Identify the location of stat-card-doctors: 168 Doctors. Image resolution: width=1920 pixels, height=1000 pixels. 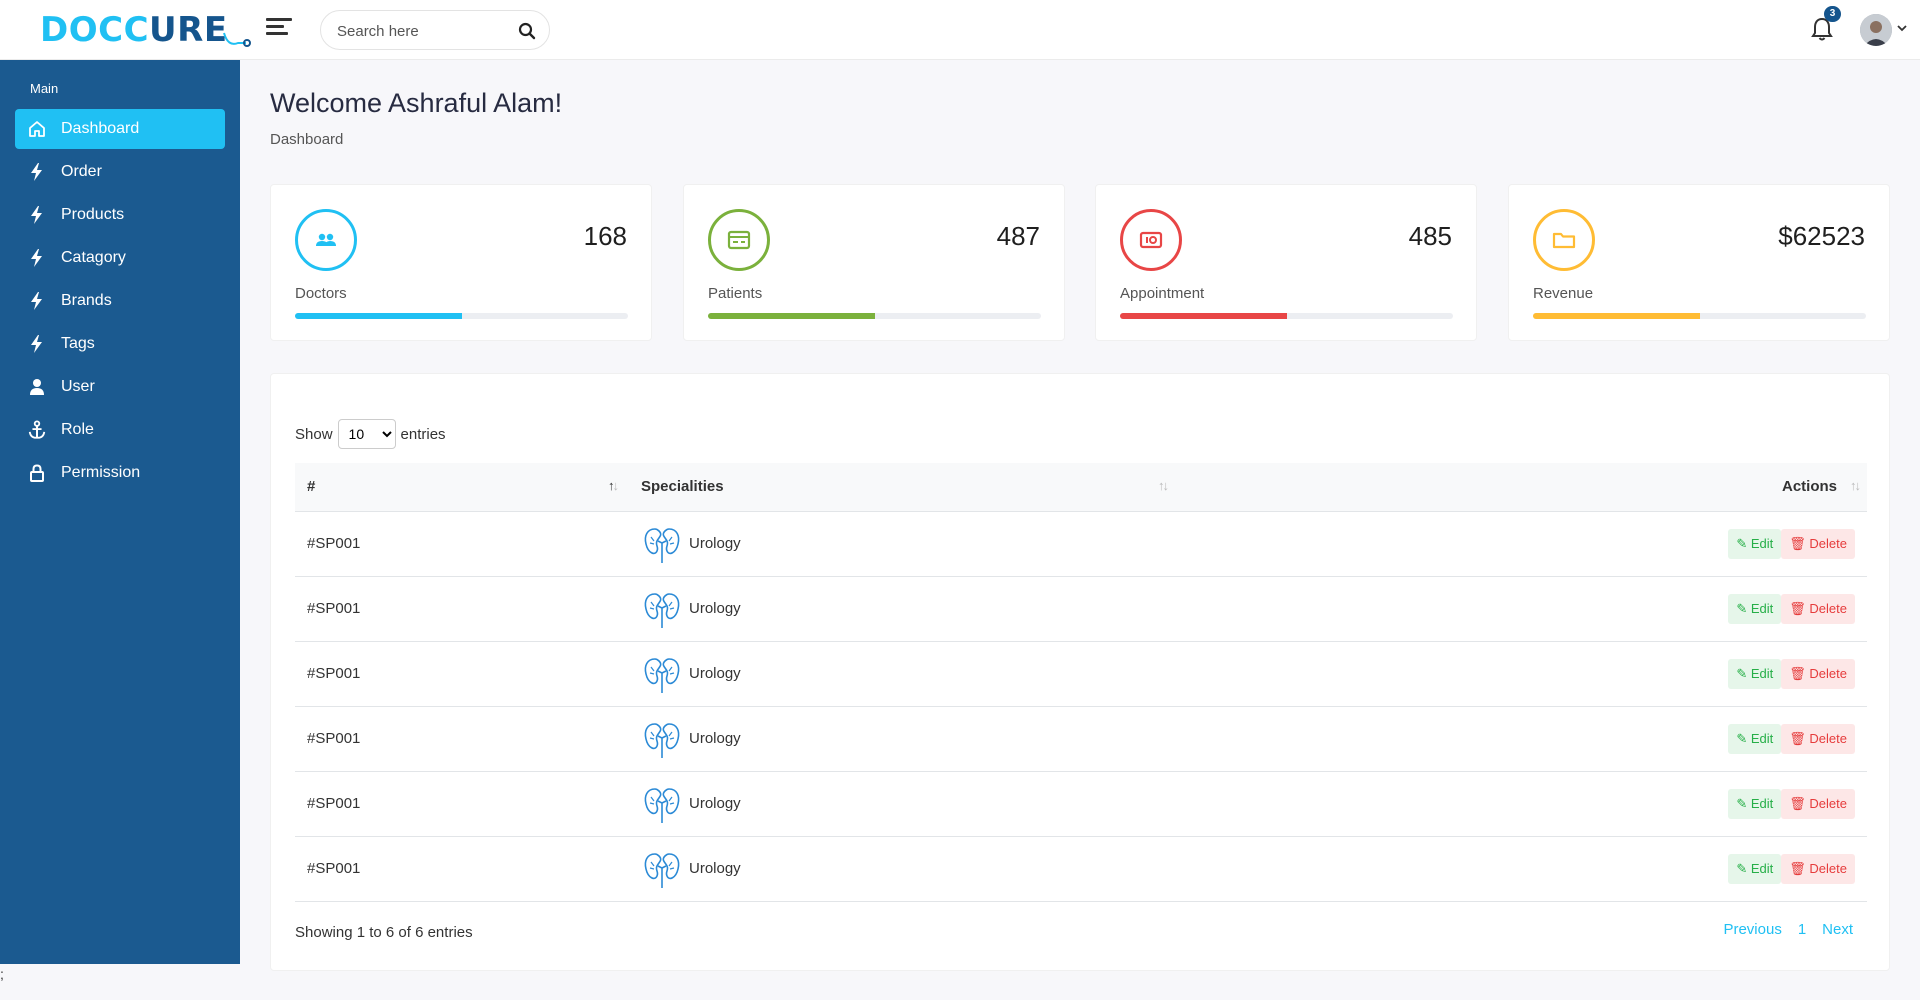
(461, 262).